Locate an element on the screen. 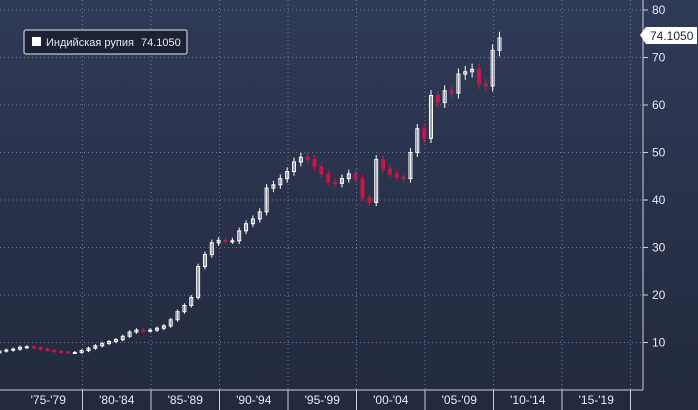  legend-value: 74.1050 is located at coordinates (161, 43).